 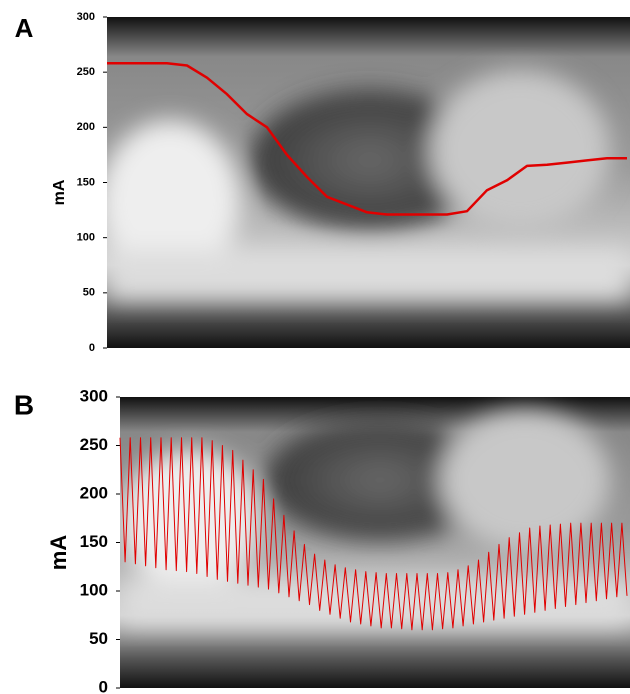 What do you see at coordinates (24, 28) in the screenshot?
I see `panel-label: A` at bounding box center [24, 28].